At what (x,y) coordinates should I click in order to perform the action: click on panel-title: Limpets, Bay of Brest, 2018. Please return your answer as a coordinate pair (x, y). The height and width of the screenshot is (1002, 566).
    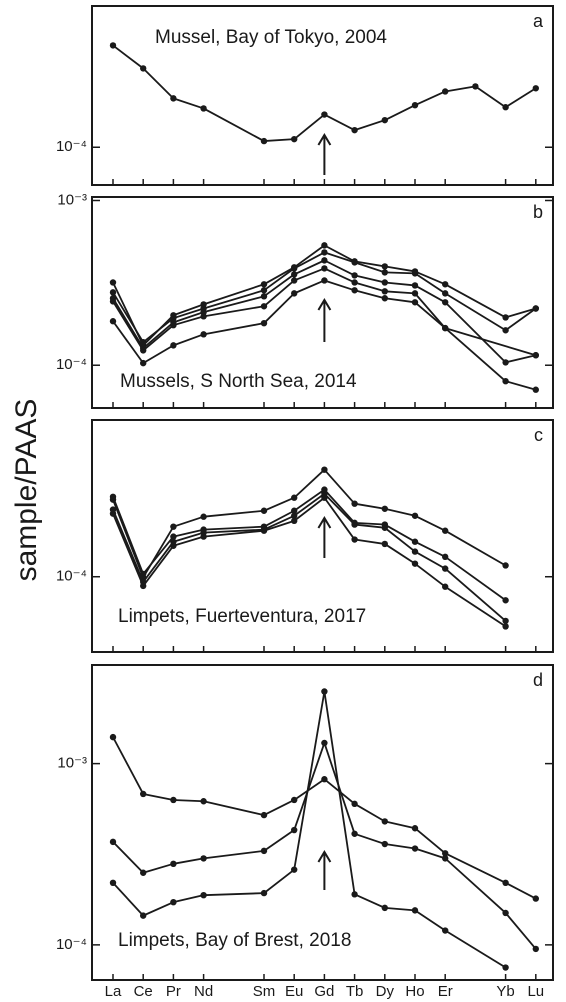
    Looking at the image, I should click on (234, 940).